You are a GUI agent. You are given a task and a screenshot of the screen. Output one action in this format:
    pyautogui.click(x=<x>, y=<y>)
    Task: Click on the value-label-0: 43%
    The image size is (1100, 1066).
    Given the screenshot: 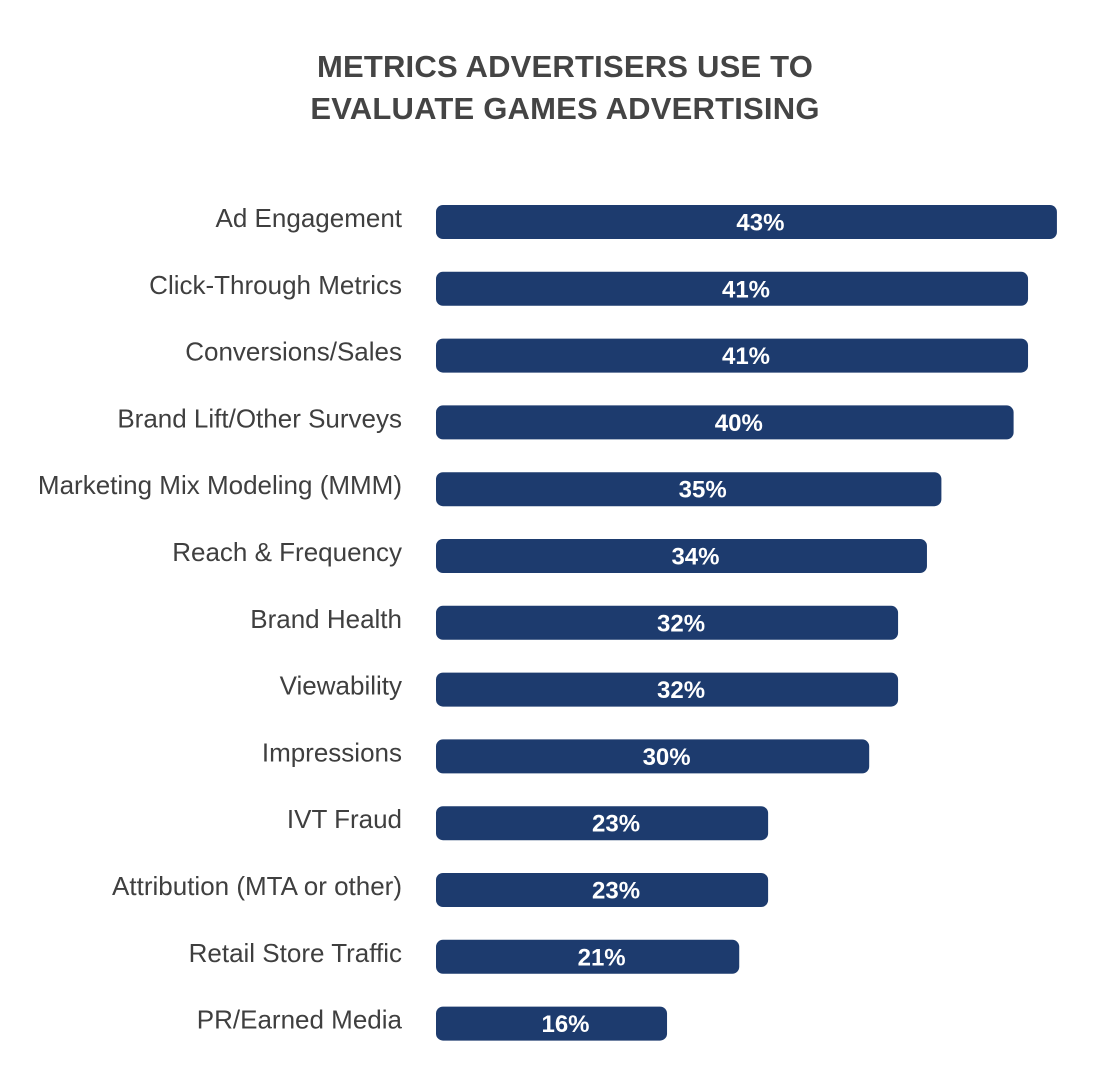 What is the action you would take?
    pyautogui.click(x=760, y=223)
    